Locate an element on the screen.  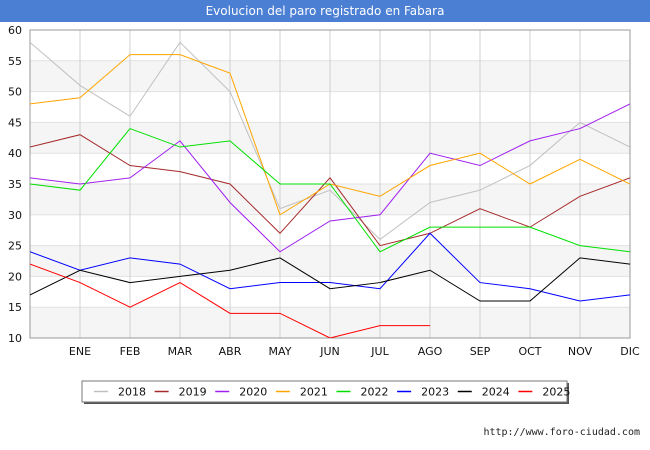
x-axis-ticks: ENE FEB MAR ABR MAY JUN JUL AGO SEP OCT NOV DIC is located at coordinates (354, 351).